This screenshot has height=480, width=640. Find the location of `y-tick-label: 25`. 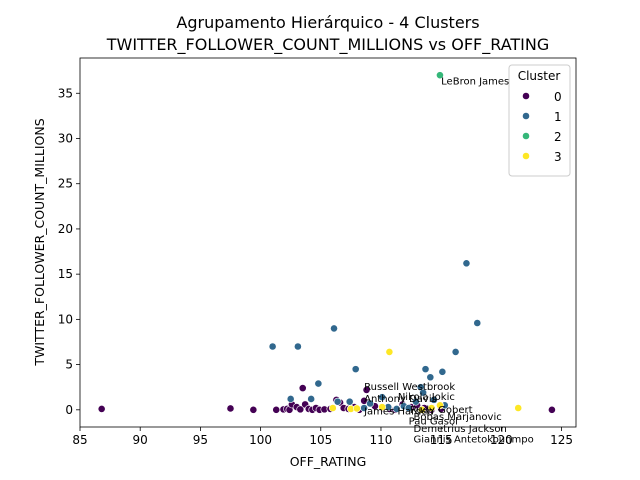

y-tick-label: 25 is located at coordinates (65, 184).